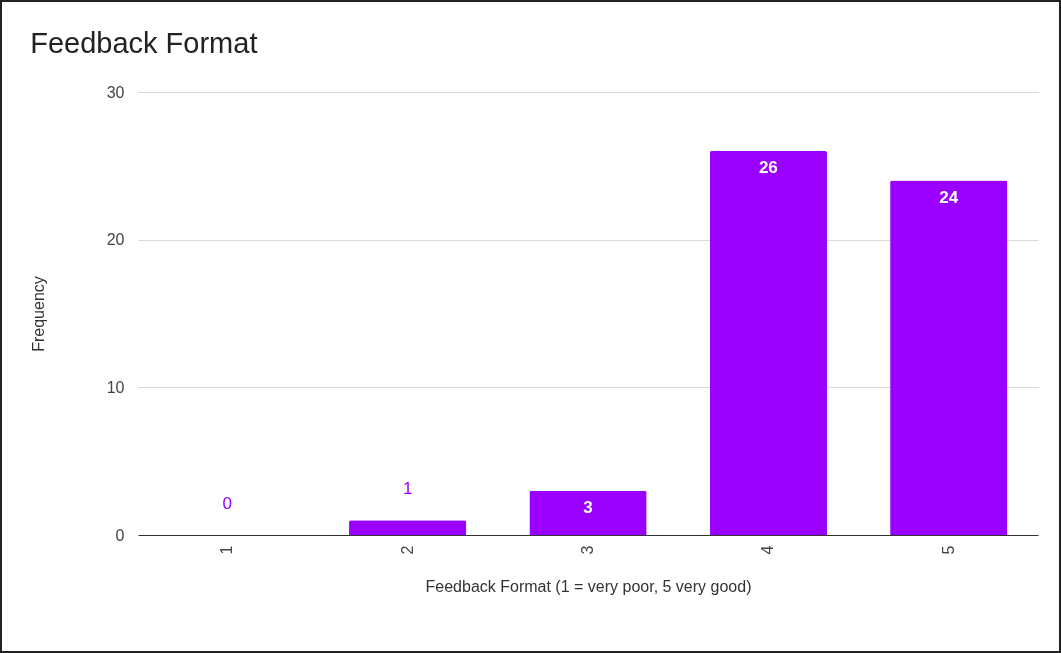 The image size is (1061, 653). What do you see at coordinates (38, 314) in the screenshot?
I see `y-axis-title: Frequency` at bounding box center [38, 314].